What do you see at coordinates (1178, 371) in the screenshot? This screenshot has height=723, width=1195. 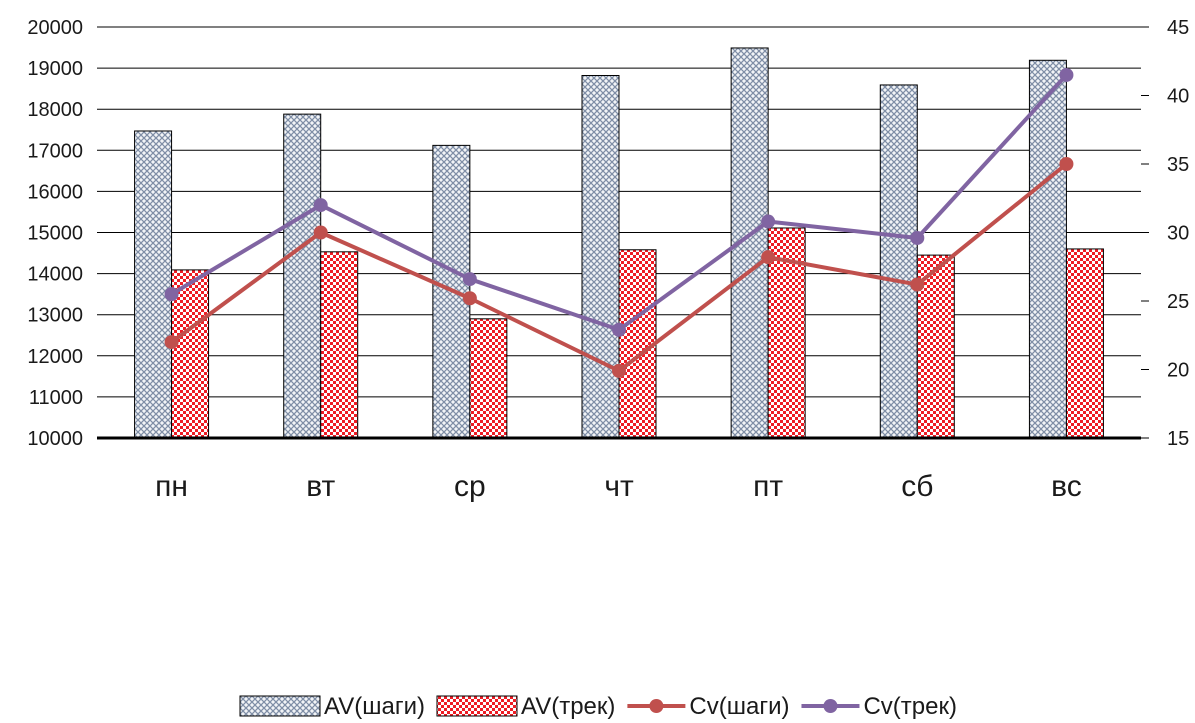 I see `right-tick-label: 20` at bounding box center [1178, 371].